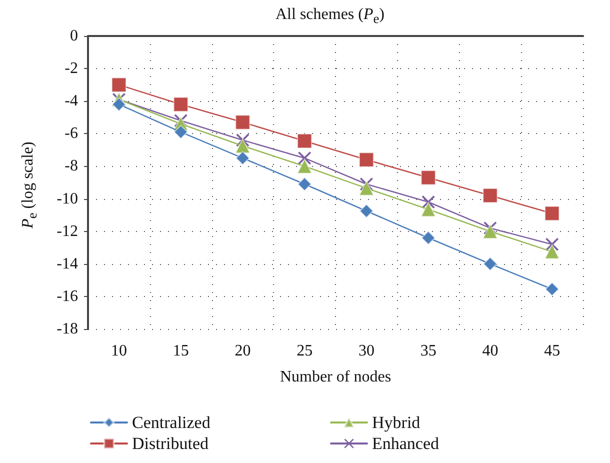  What do you see at coordinates (67, 329) in the screenshot?
I see `y-tick-label: -18` at bounding box center [67, 329].